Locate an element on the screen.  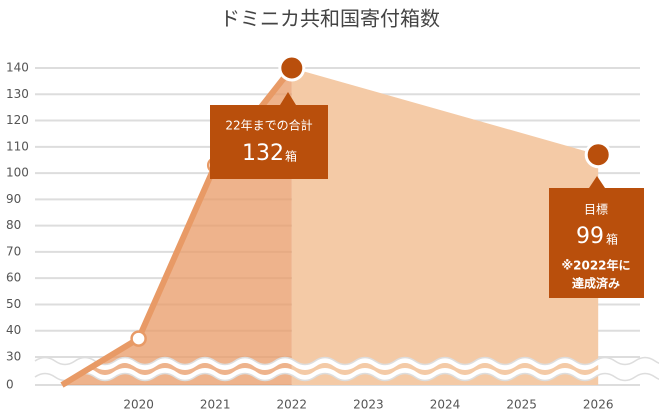
callout-label: 22年までの合計 is located at coordinates (268, 125).